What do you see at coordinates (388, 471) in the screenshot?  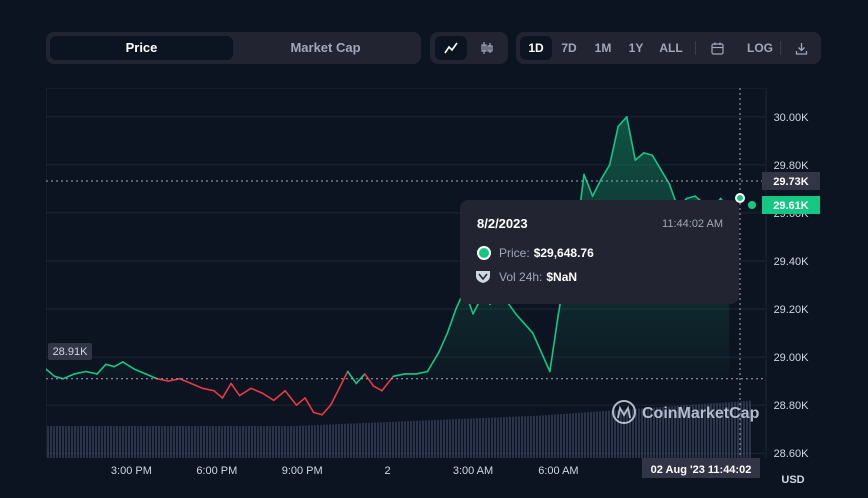 I see `x-tick-label: 2` at bounding box center [388, 471].